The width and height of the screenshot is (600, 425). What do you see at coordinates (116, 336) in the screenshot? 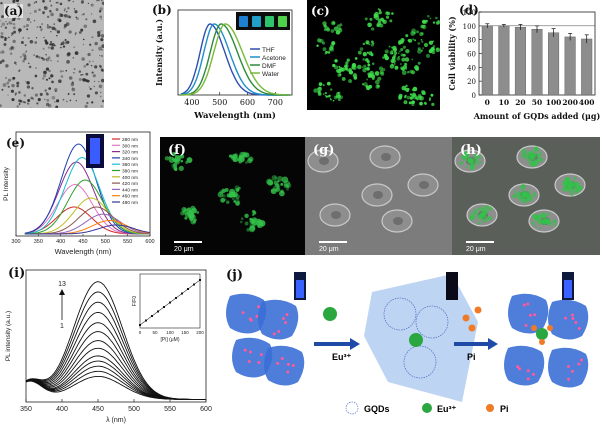
I see `plot-frame-i` at bounding box center [116, 336].